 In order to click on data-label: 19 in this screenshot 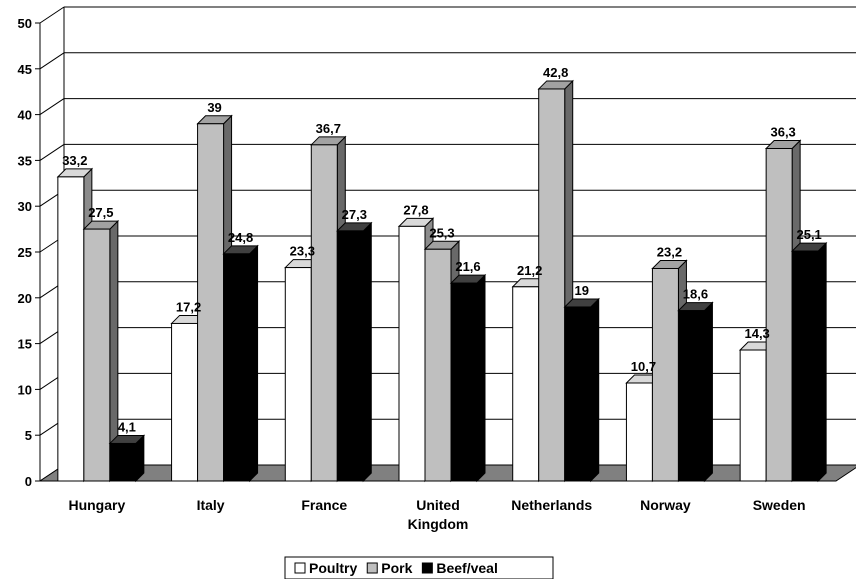, I will do `click(581, 290)`.